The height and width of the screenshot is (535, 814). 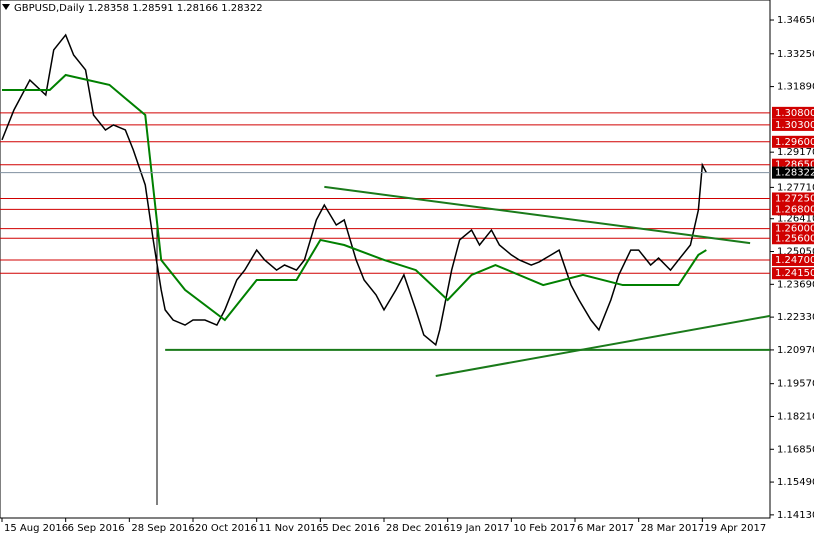 I want to click on x-tick-label: 10 Feb 2017, so click(x=544, y=528).